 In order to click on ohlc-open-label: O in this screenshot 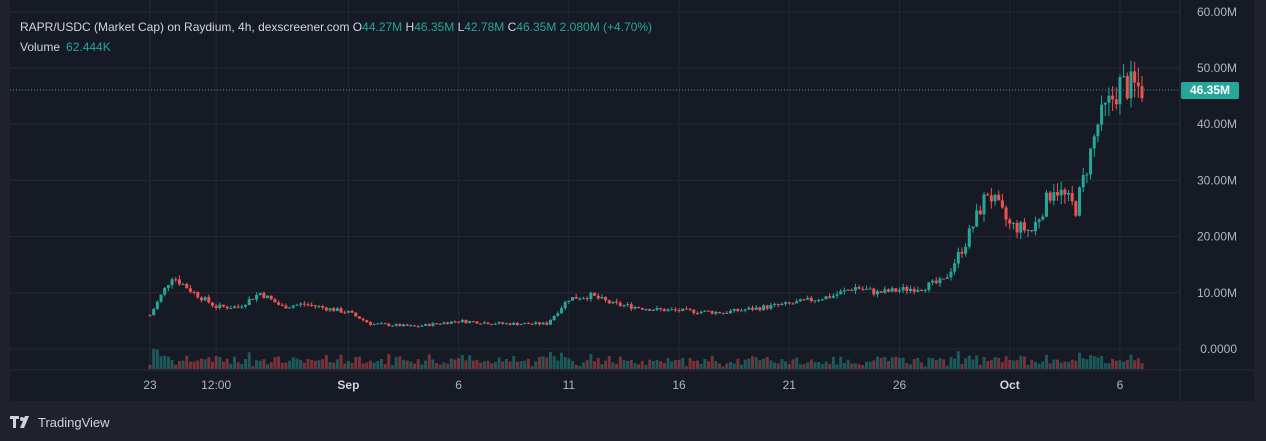, I will do `click(357, 27)`.